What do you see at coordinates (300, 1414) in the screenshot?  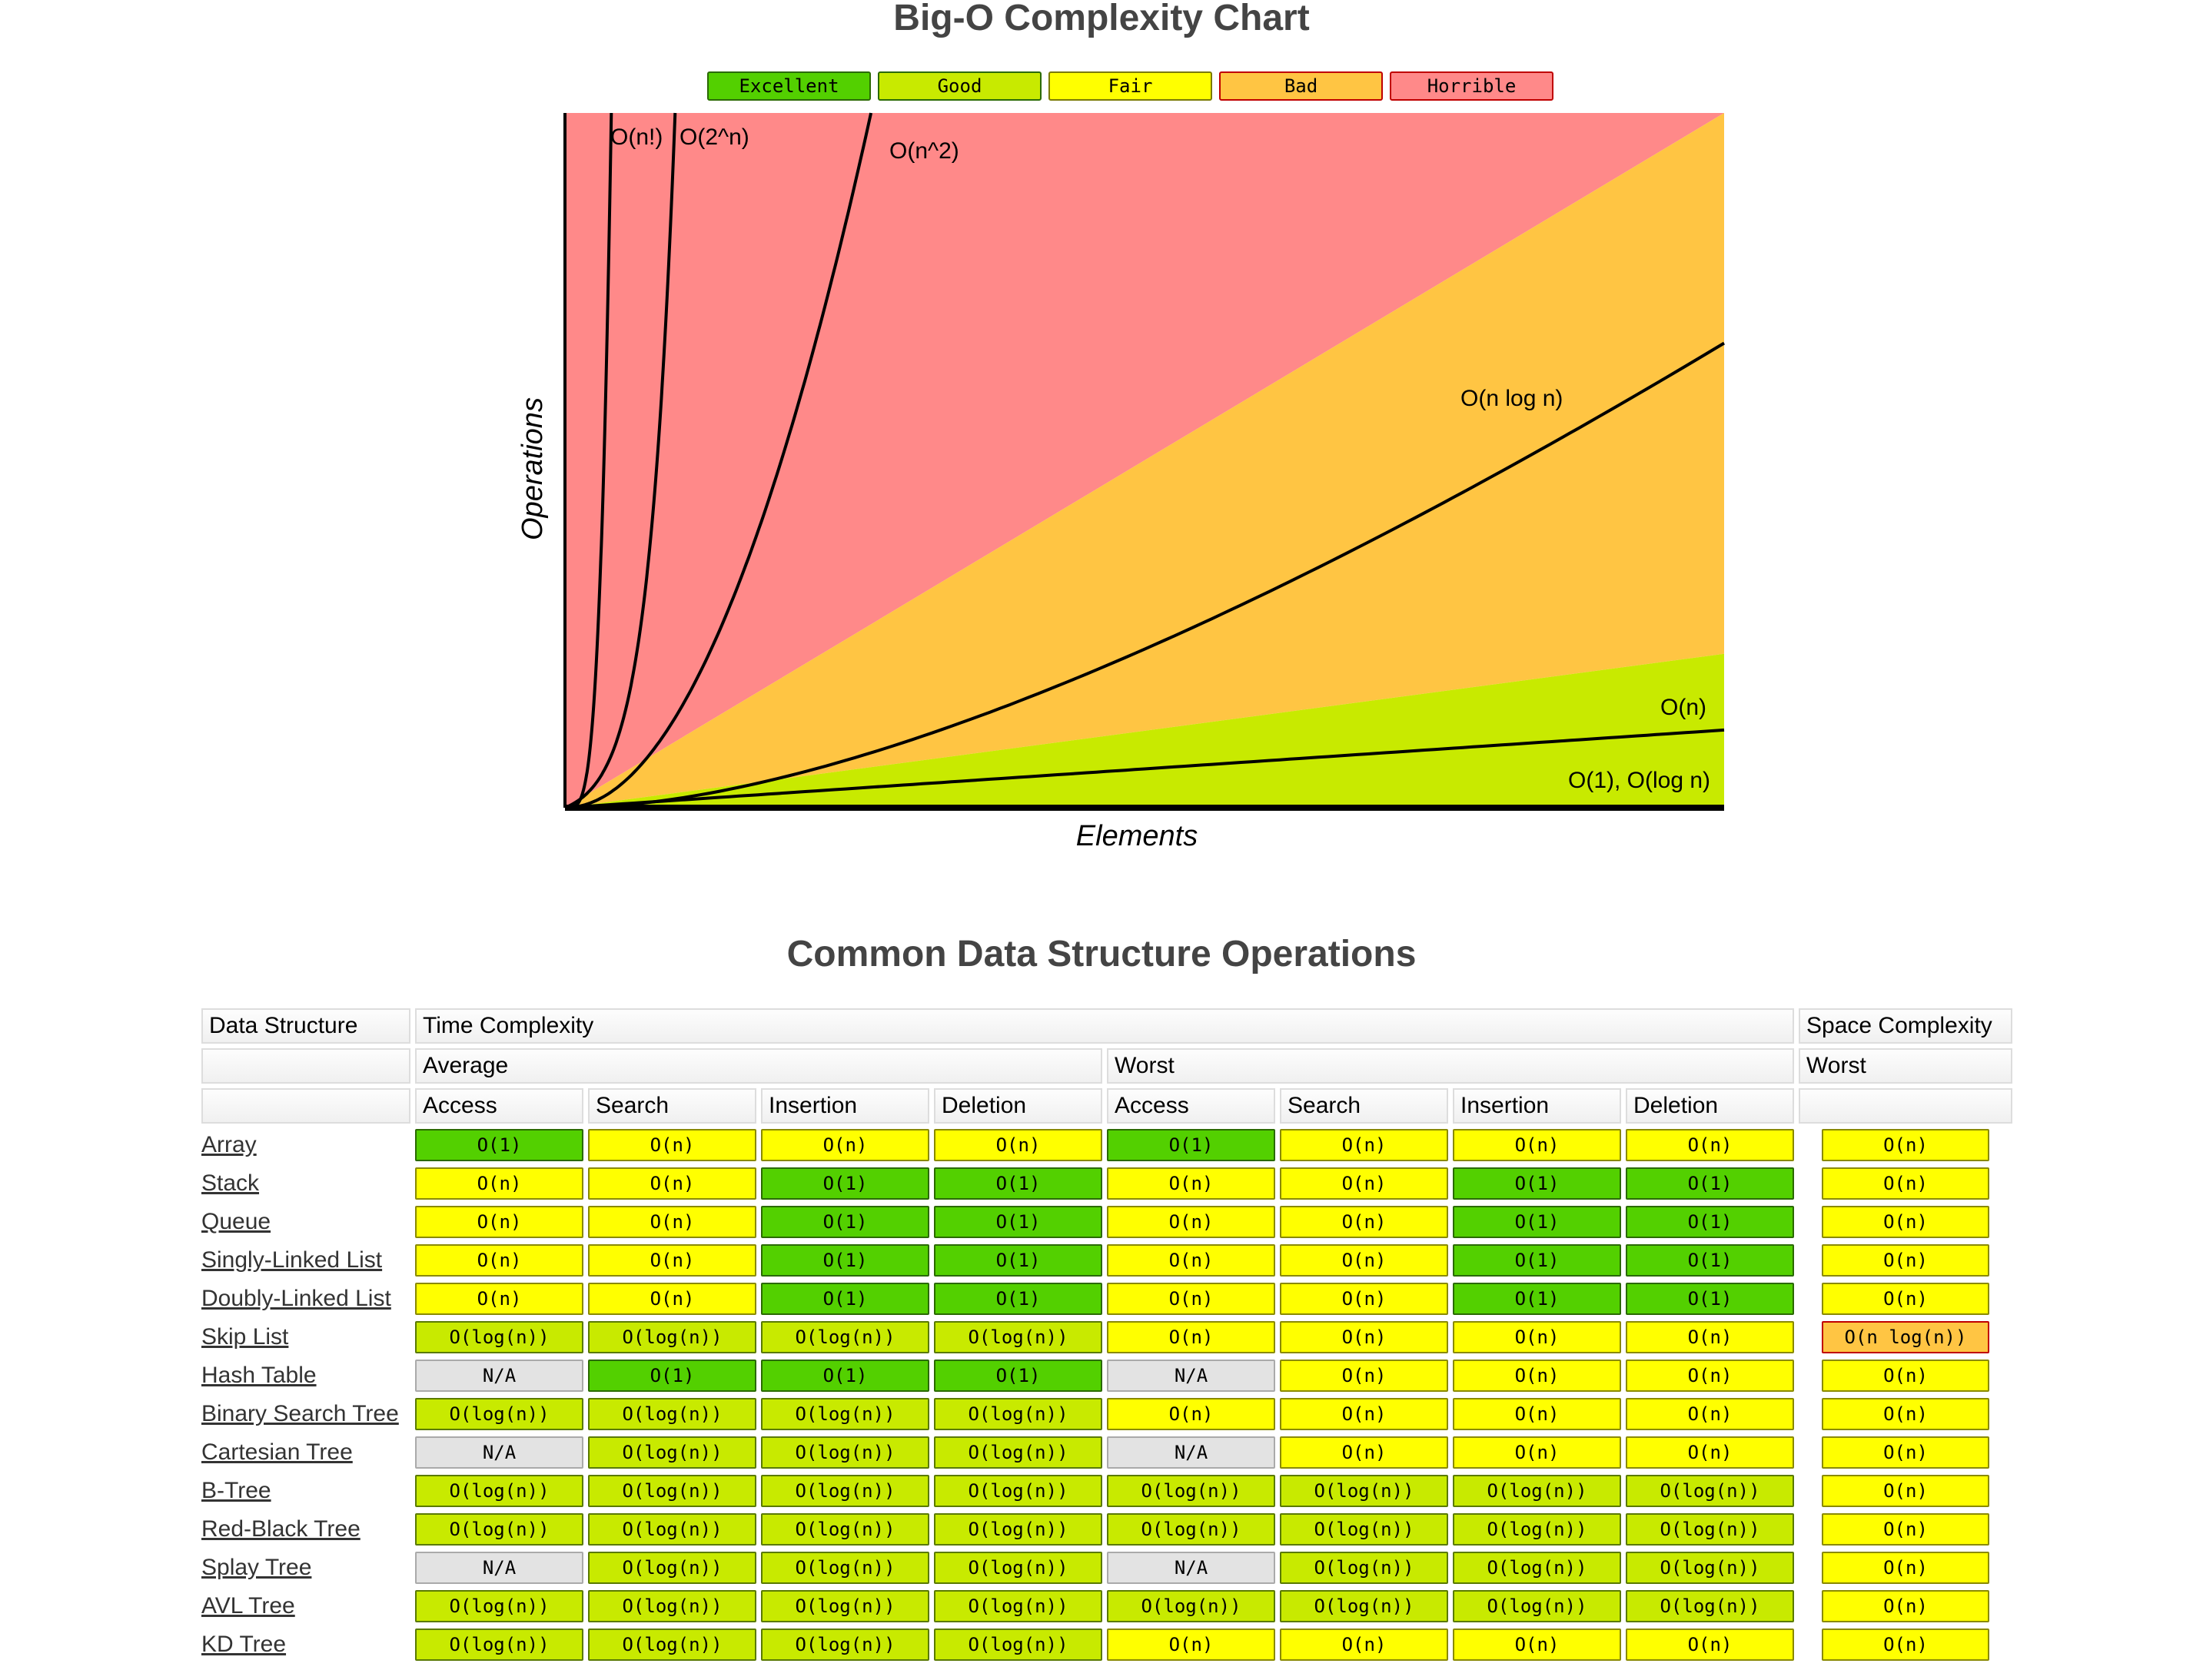 I see `data-structure-link: Binary Search Tree` at bounding box center [300, 1414].